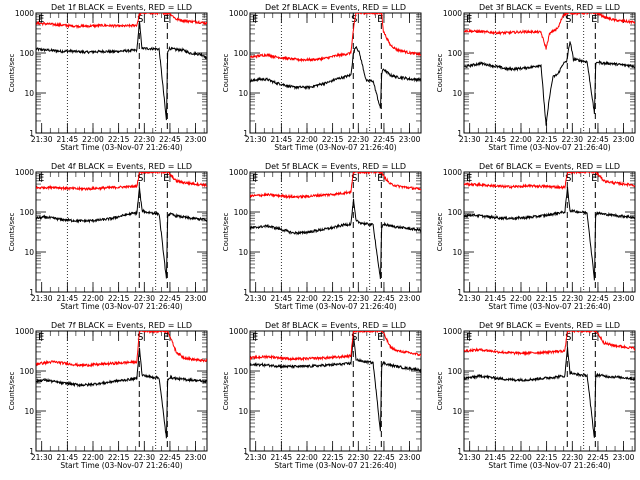  Describe the element at coordinates (549, 325) in the screenshot. I see `panel-title: Det 9f BLACK = Events, RED = LLD` at that location.